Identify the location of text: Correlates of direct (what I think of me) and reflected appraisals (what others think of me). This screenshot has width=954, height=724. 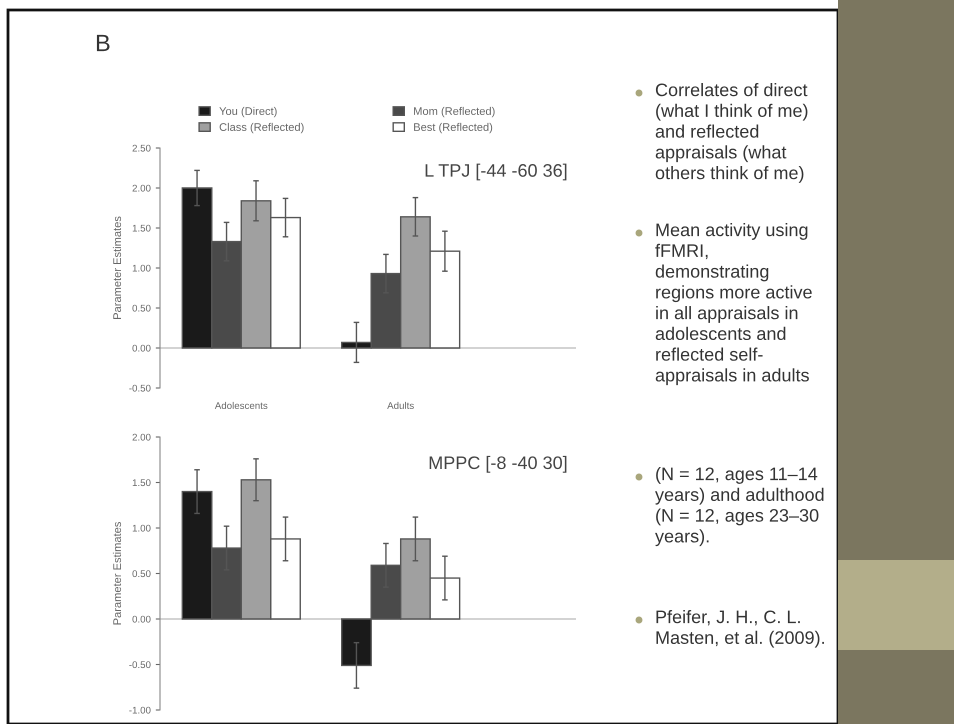
(732, 133).